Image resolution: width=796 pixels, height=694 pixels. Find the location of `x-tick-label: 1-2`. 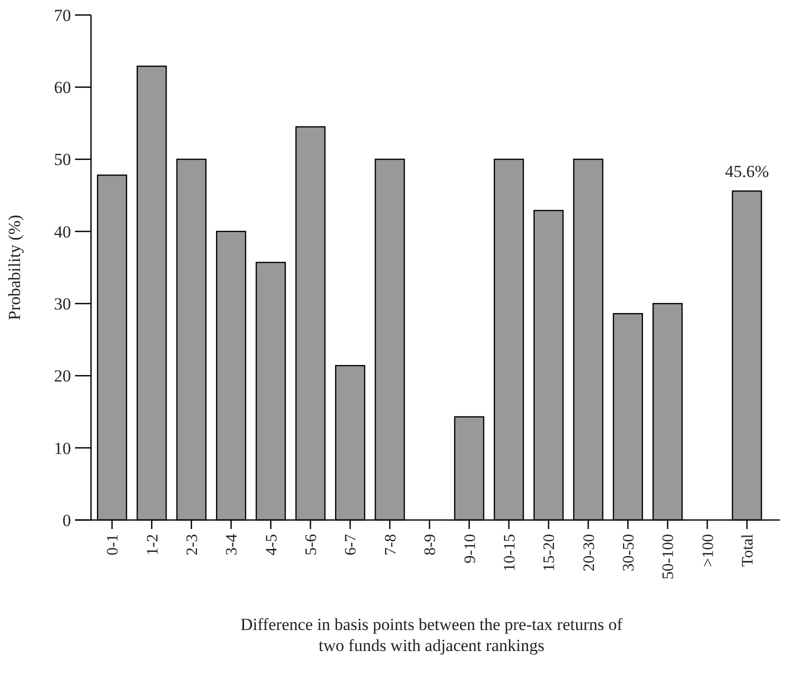

x-tick-label: 1-2 is located at coordinates (153, 545).